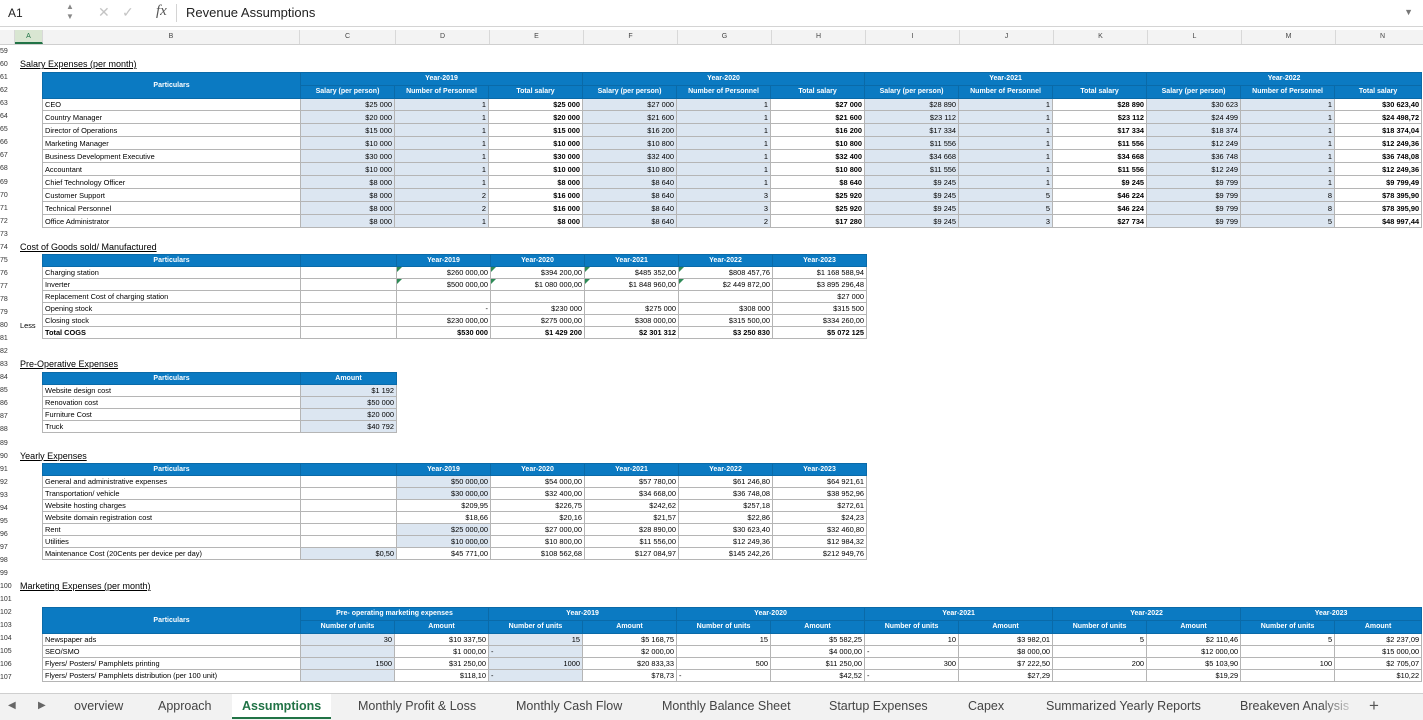  I want to click on yearly-value-cell: $57 780,00, so click(631, 482).